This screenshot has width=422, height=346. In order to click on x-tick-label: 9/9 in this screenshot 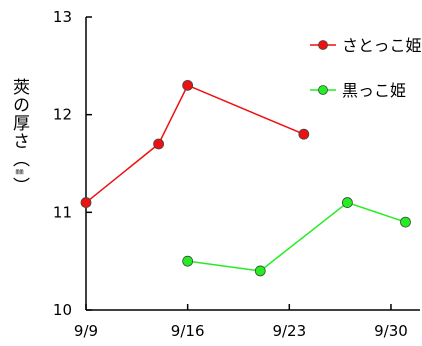, I will do `click(86, 331)`.